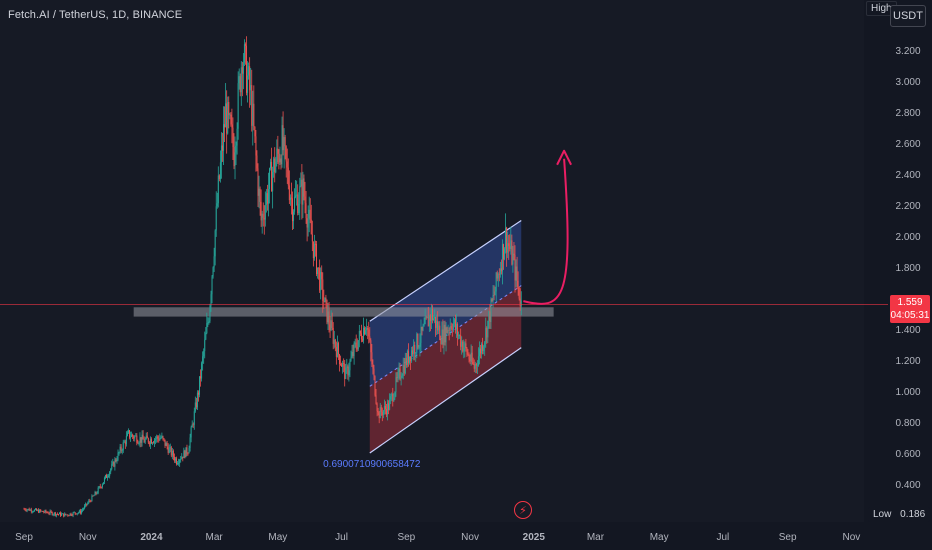 Image resolution: width=932 pixels, height=550 pixels. I want to click on last-price: 1.559, so click(910, 302).